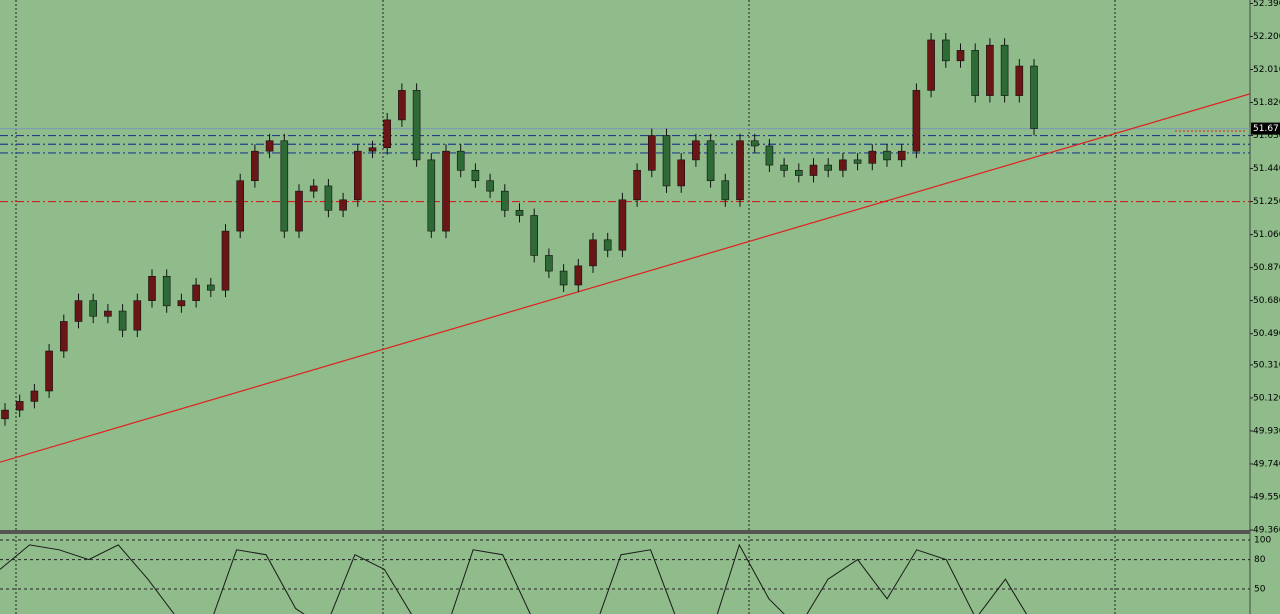  What do you see at coordinates (1266, 365) in the screenshot?
I see `y-tick-label: 50.310` at bounding box center [1266, 365].